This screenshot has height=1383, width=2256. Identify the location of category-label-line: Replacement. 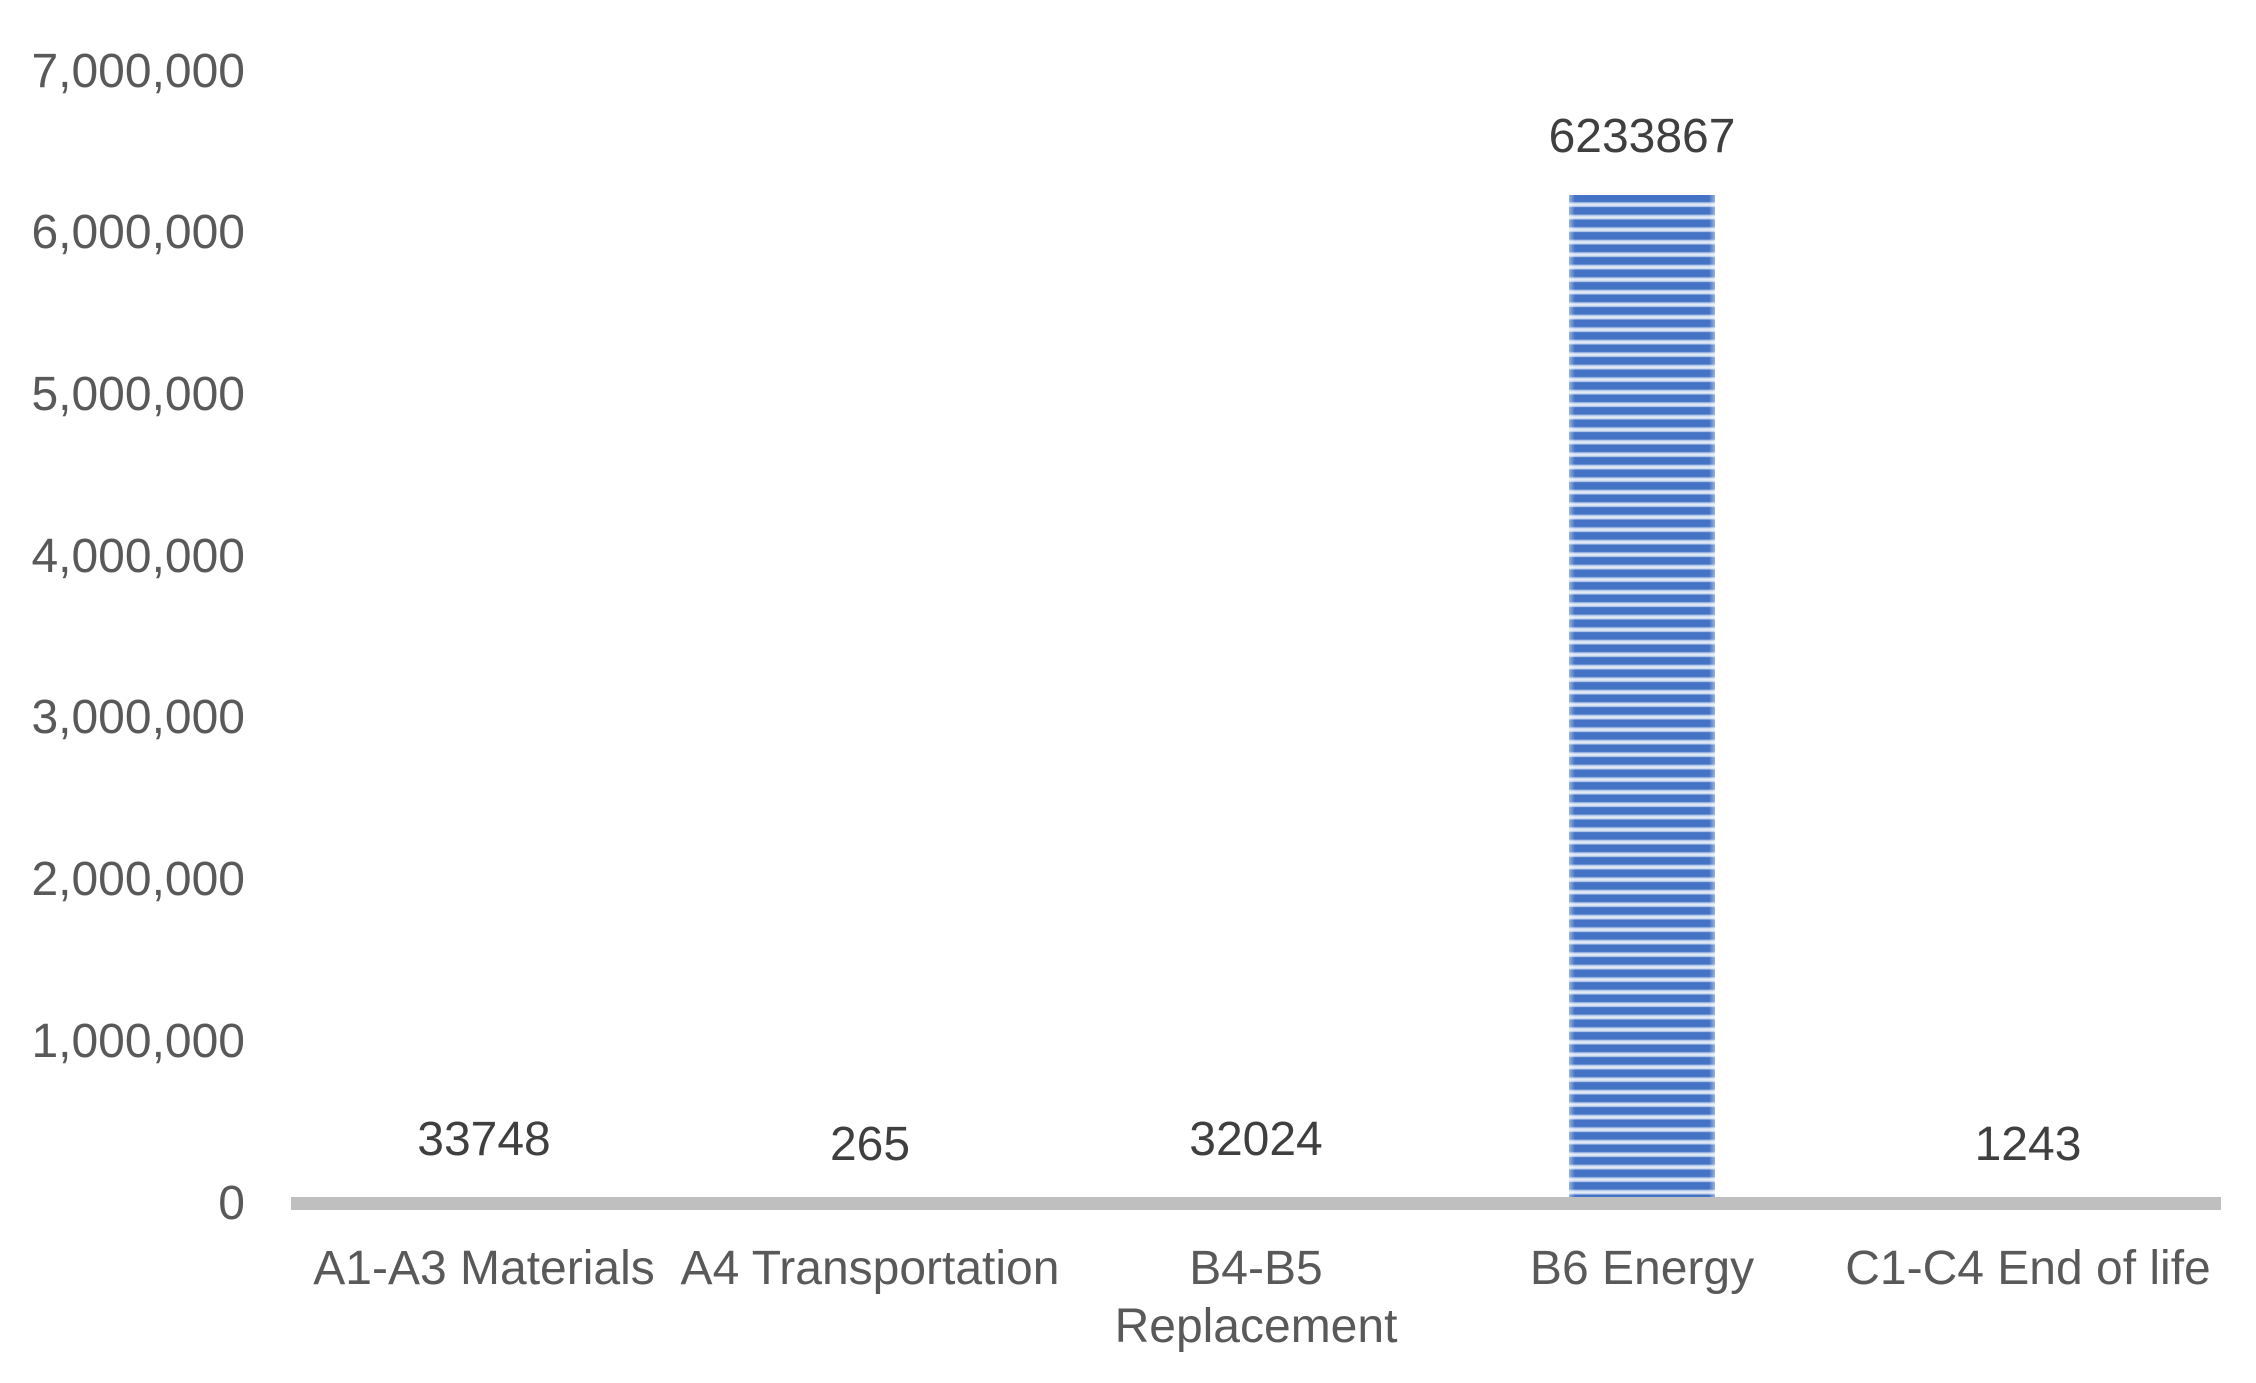
(1256, 1326).